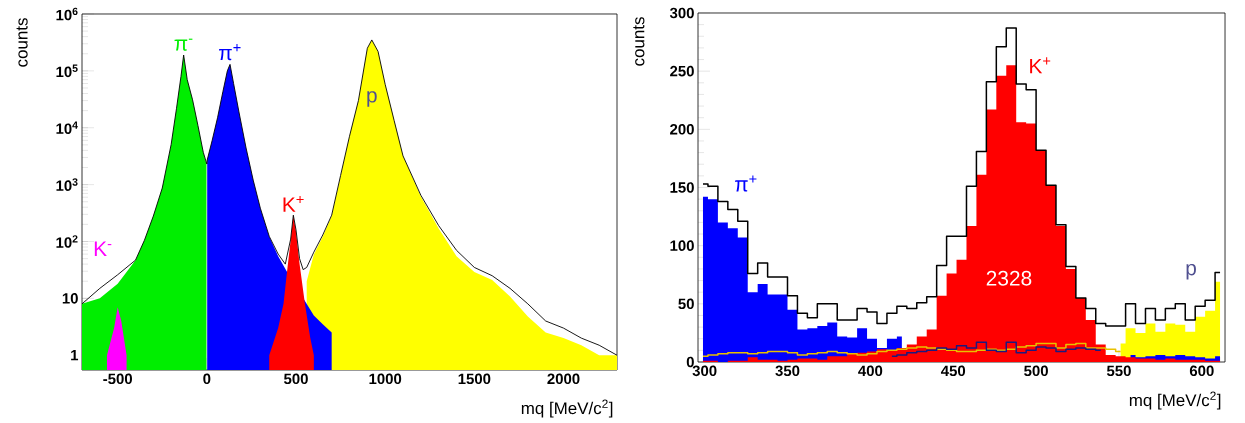 The image size is (1245, 423). I want to click on y-tick-label: 50, so click(686, 304).